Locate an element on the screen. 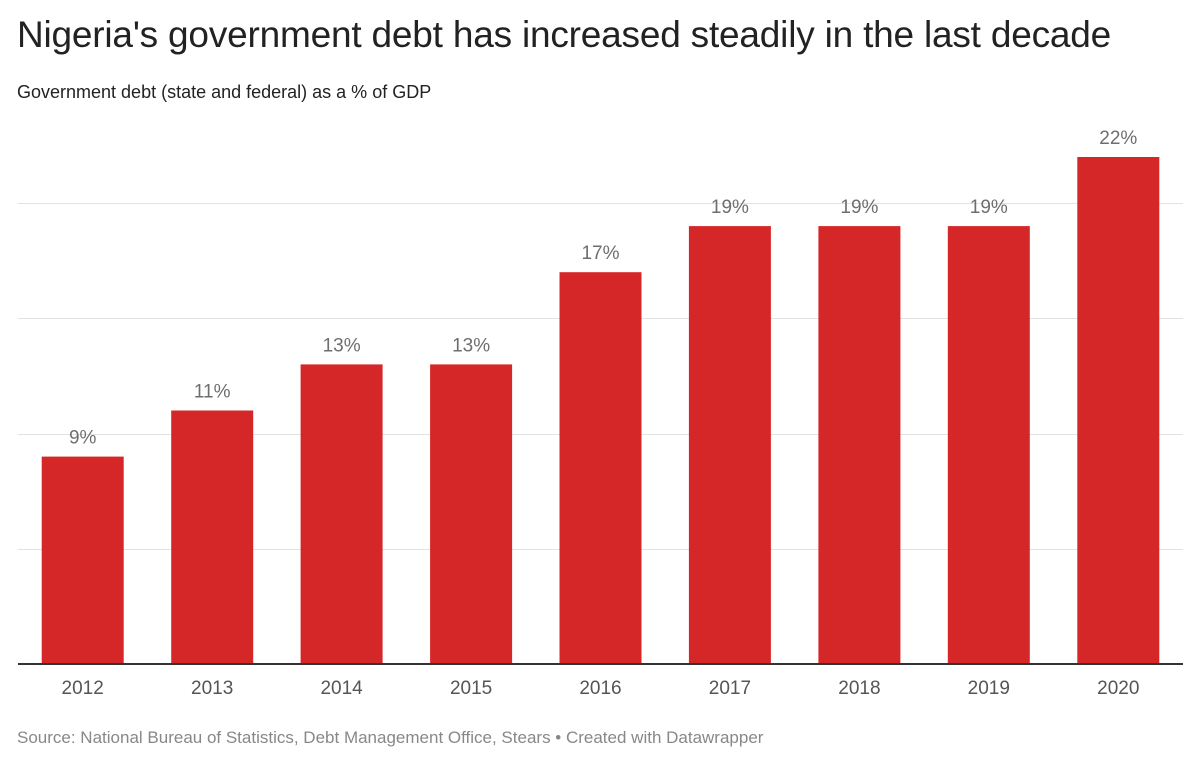  value-label-2018: 19% is located at coordinates (859, 207).